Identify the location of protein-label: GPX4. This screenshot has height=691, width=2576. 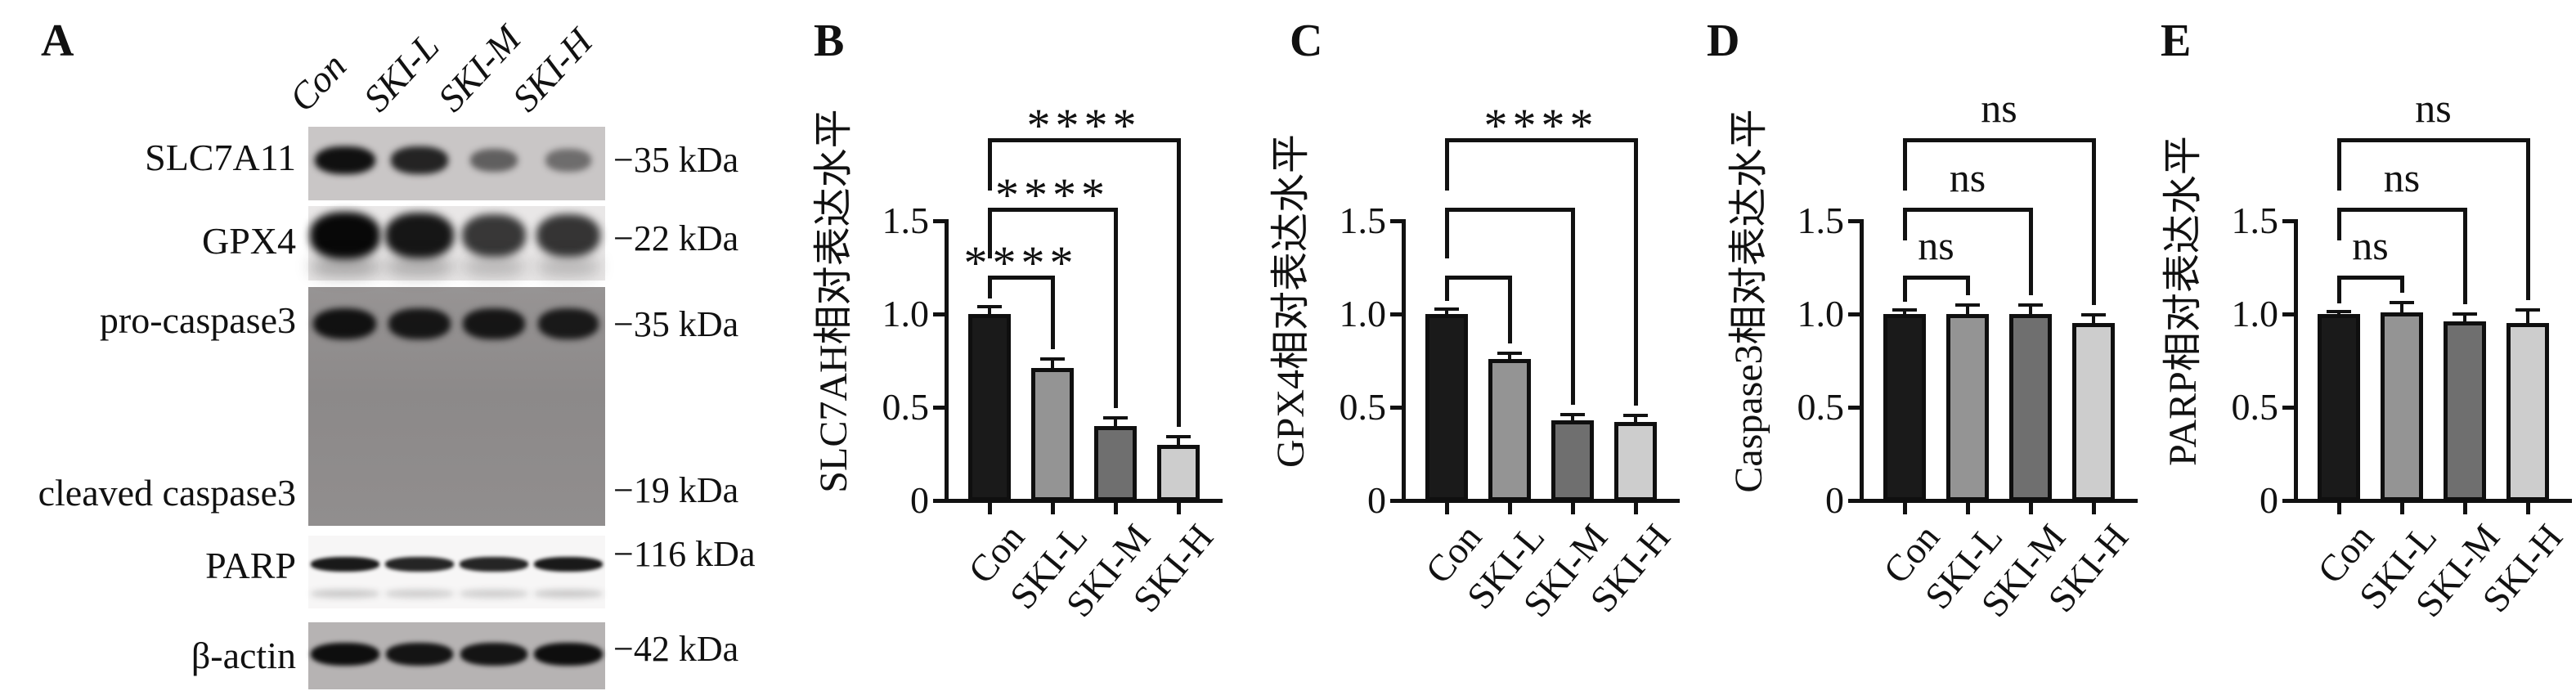
(248, 241).